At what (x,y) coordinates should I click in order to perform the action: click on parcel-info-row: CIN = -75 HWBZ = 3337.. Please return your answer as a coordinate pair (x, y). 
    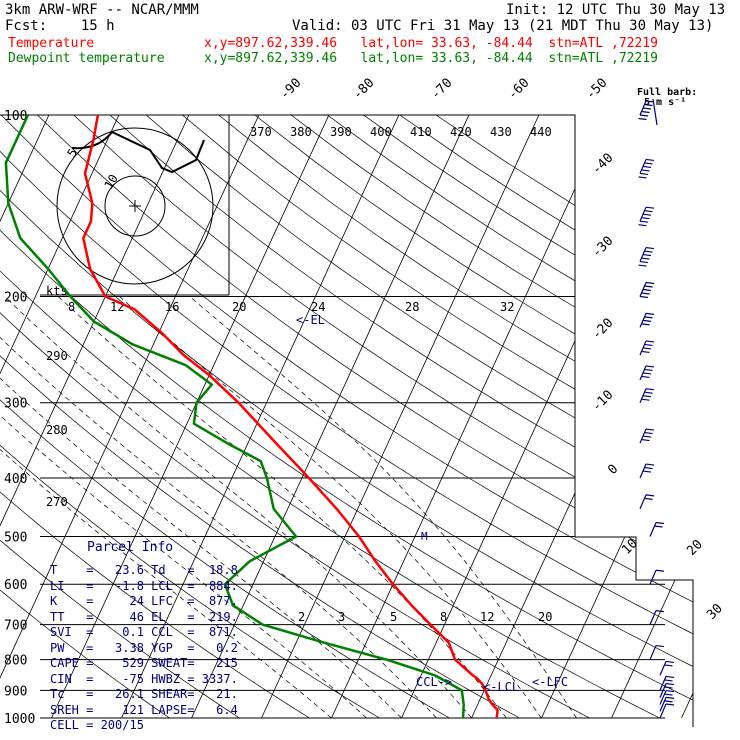
    Looking at the image, I should click on (144, 678).